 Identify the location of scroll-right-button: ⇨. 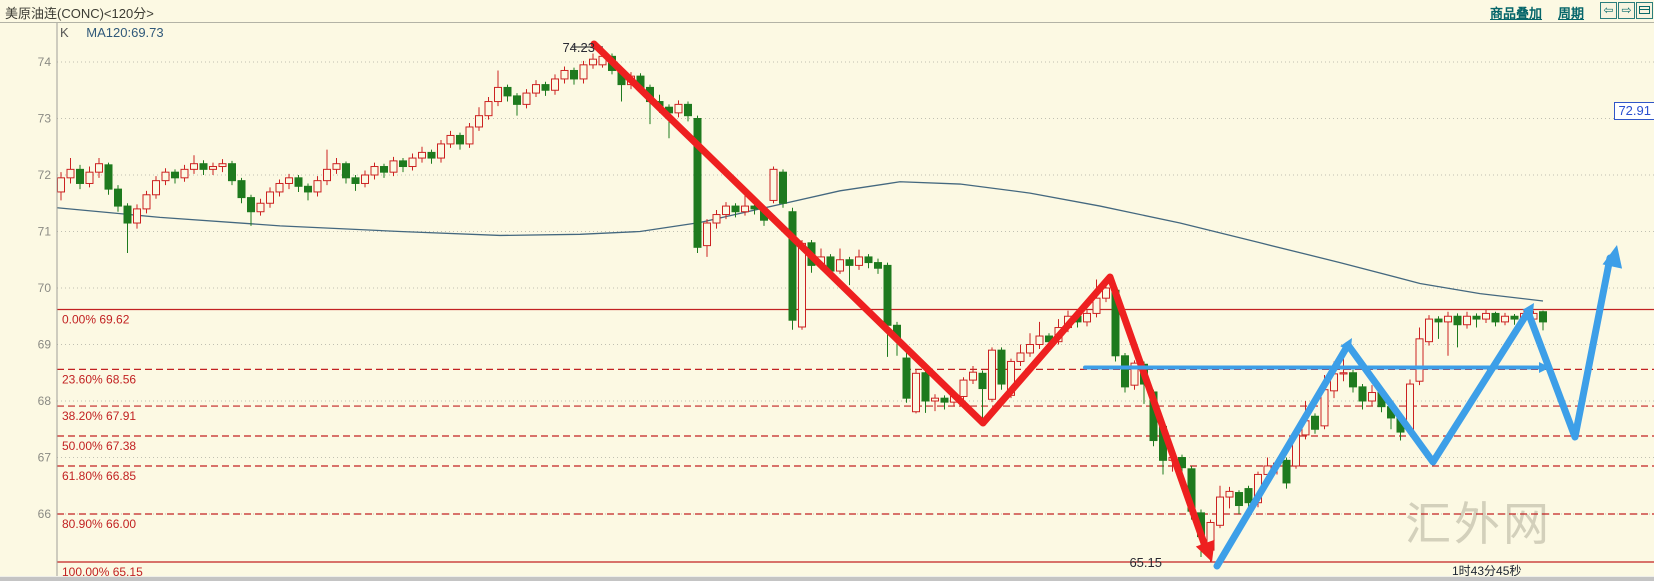
(1626, 10).